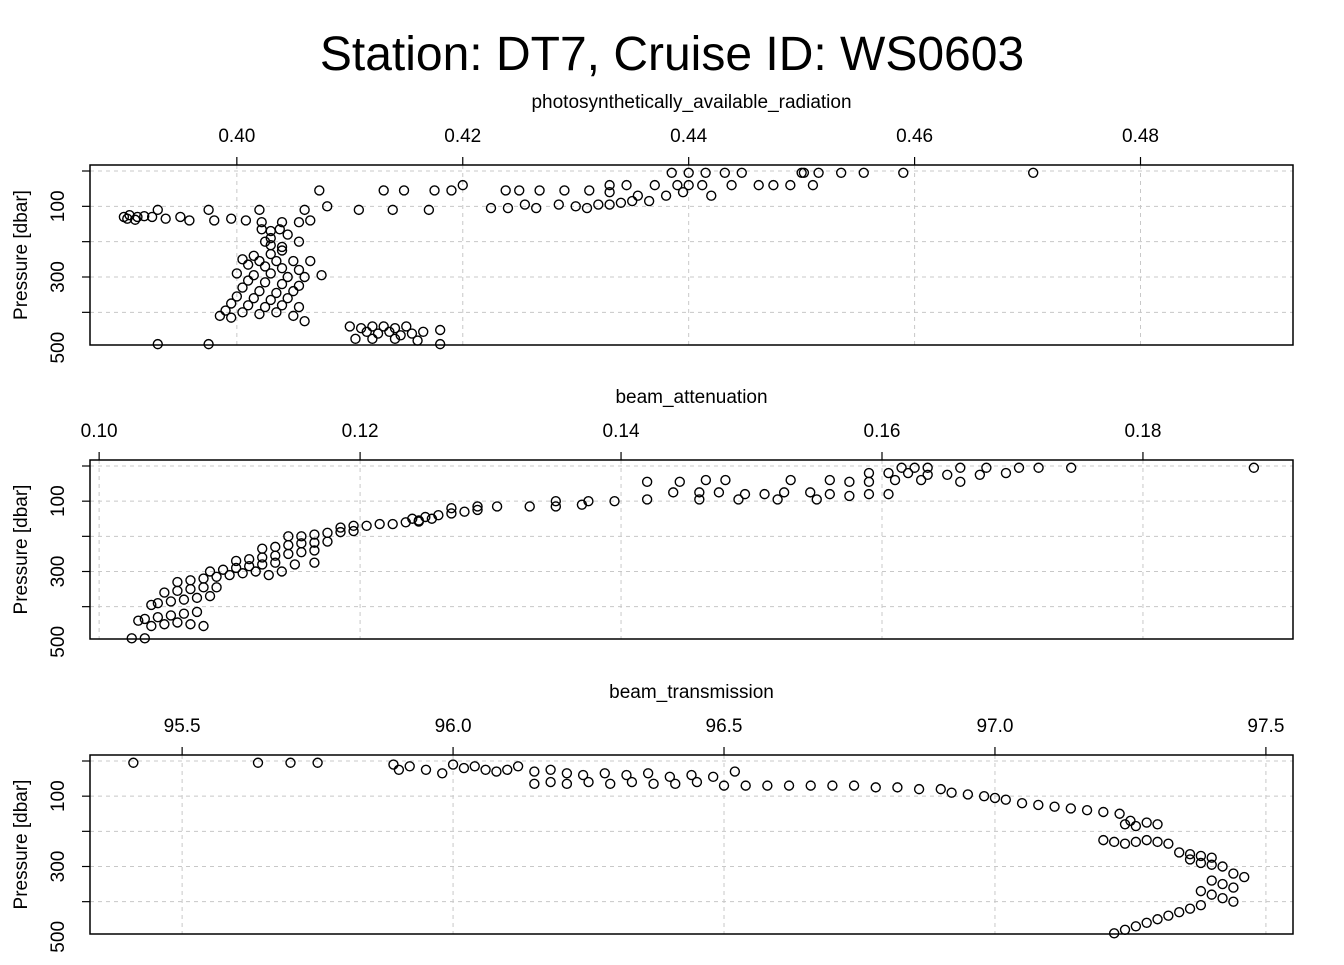 The width and height of the screenshot is (1344, 965). What do you see at coordinates (58, 796) in the screenshot?
I see `transmission-ytick-label-0: 100` at bounding box center [58, 796].